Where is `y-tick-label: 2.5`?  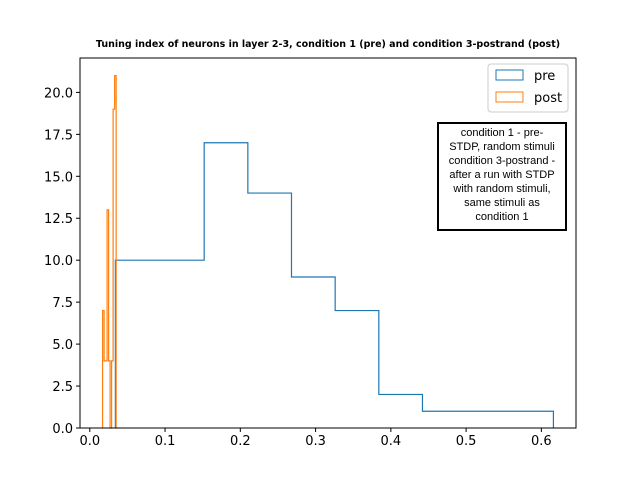
y-tick-label: 2.5 is located at coordinates (62, 387).